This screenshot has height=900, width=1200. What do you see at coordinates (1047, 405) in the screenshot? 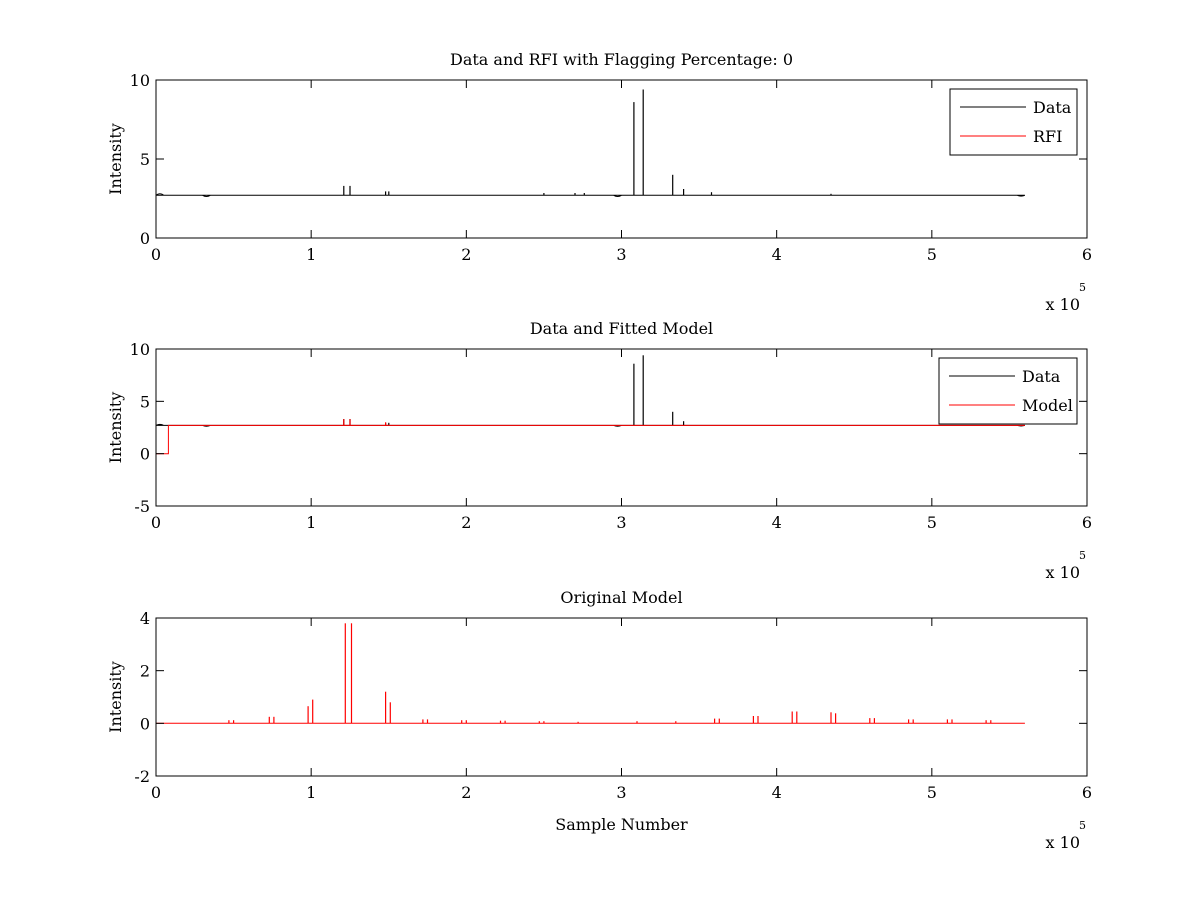
I see `legend-entry: Model` at bounding box center [1047, 405].